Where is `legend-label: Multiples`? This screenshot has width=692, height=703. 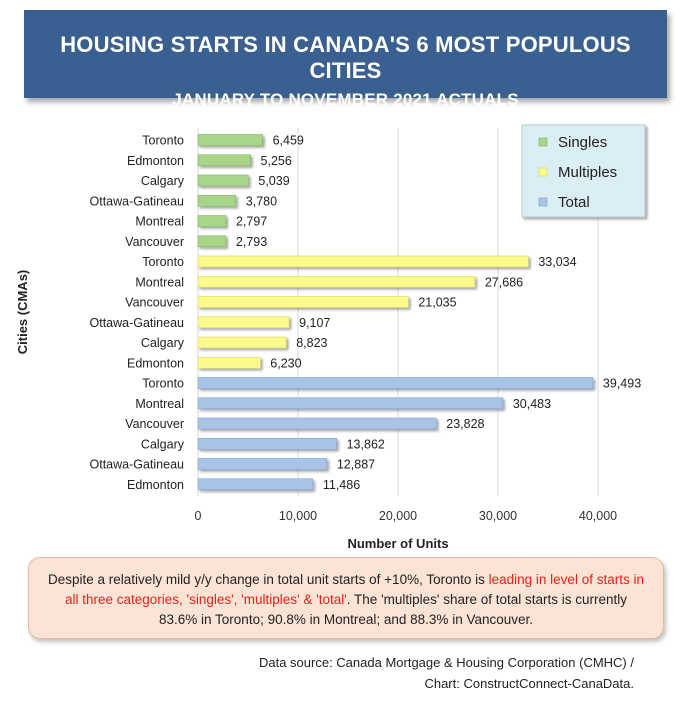
legend-label: Multiples is located at coordinates (587, 172).